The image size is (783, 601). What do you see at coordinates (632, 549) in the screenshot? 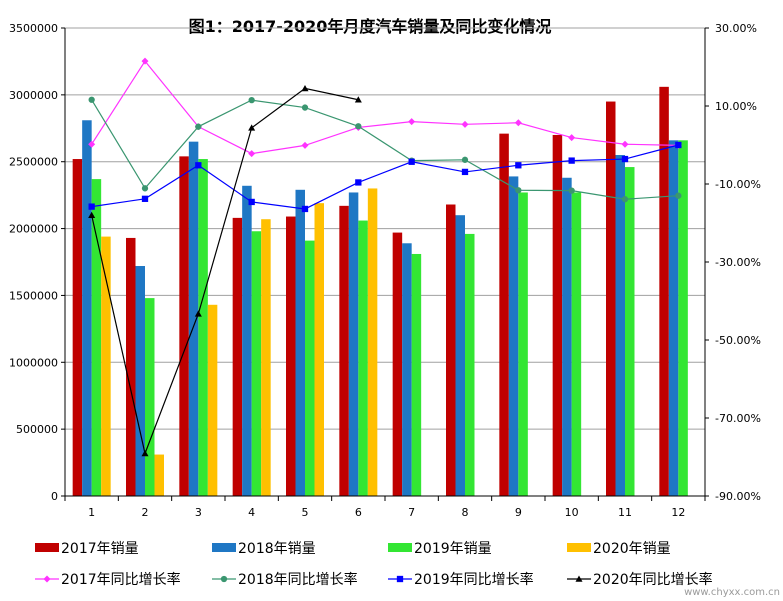
I see `legend-label: 2020年销量` at bounding box center [632, 549].